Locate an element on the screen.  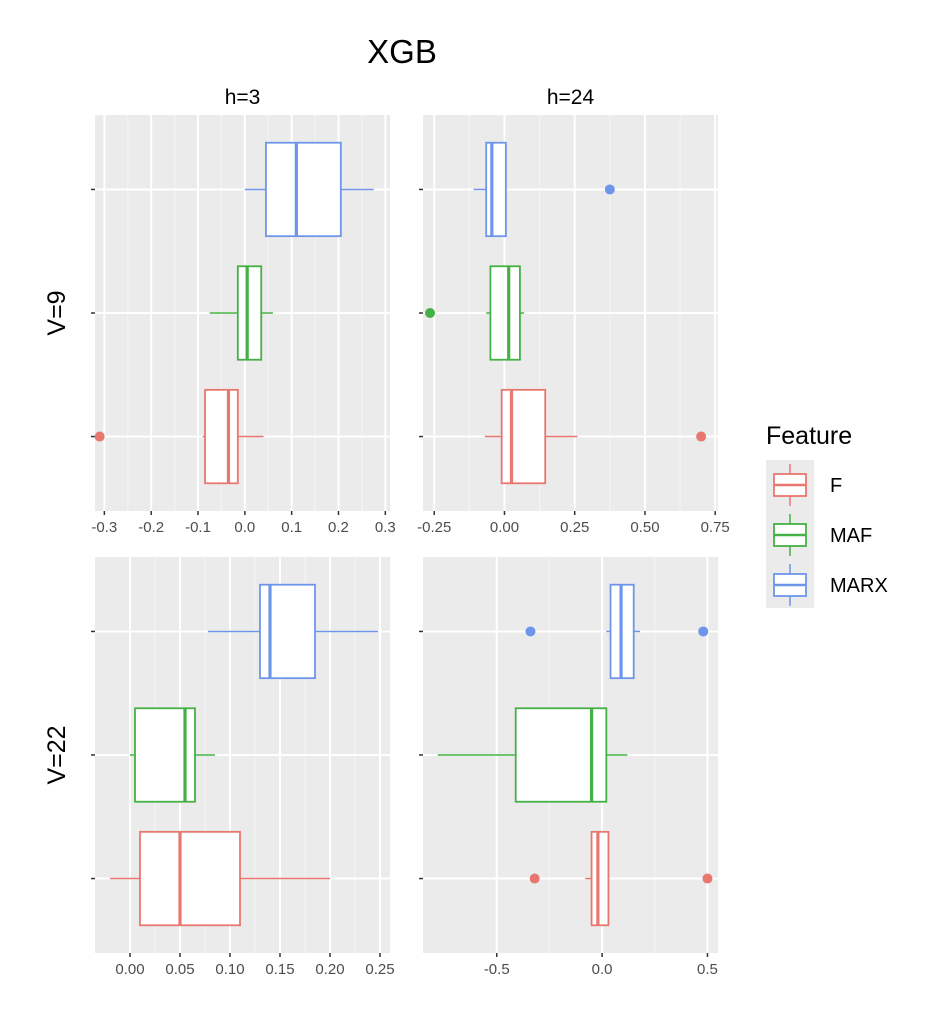
x-tick-label: 0.1 is located at coordinates (291, 527).